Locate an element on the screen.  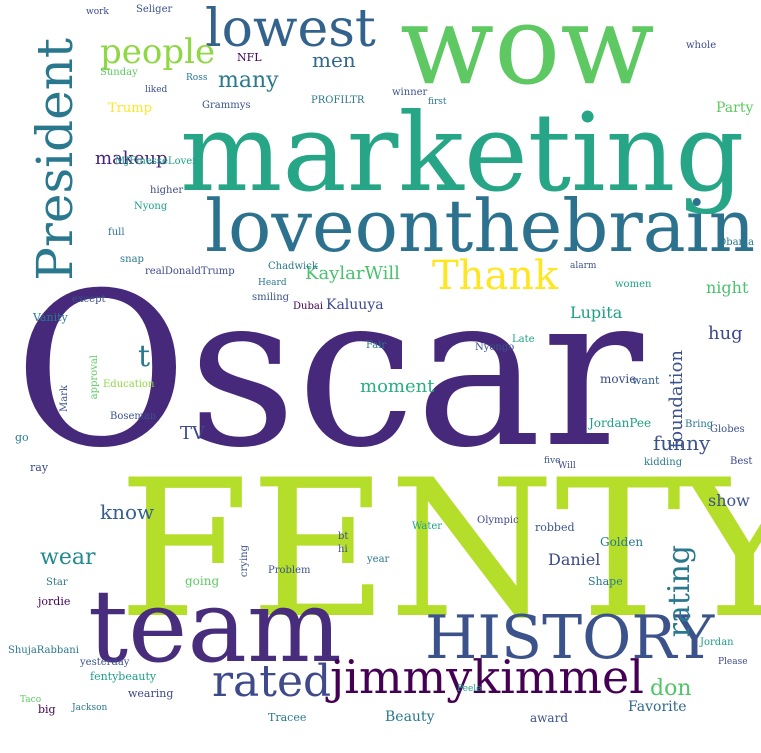
word: Olympic is located at coordinates (498, 520).